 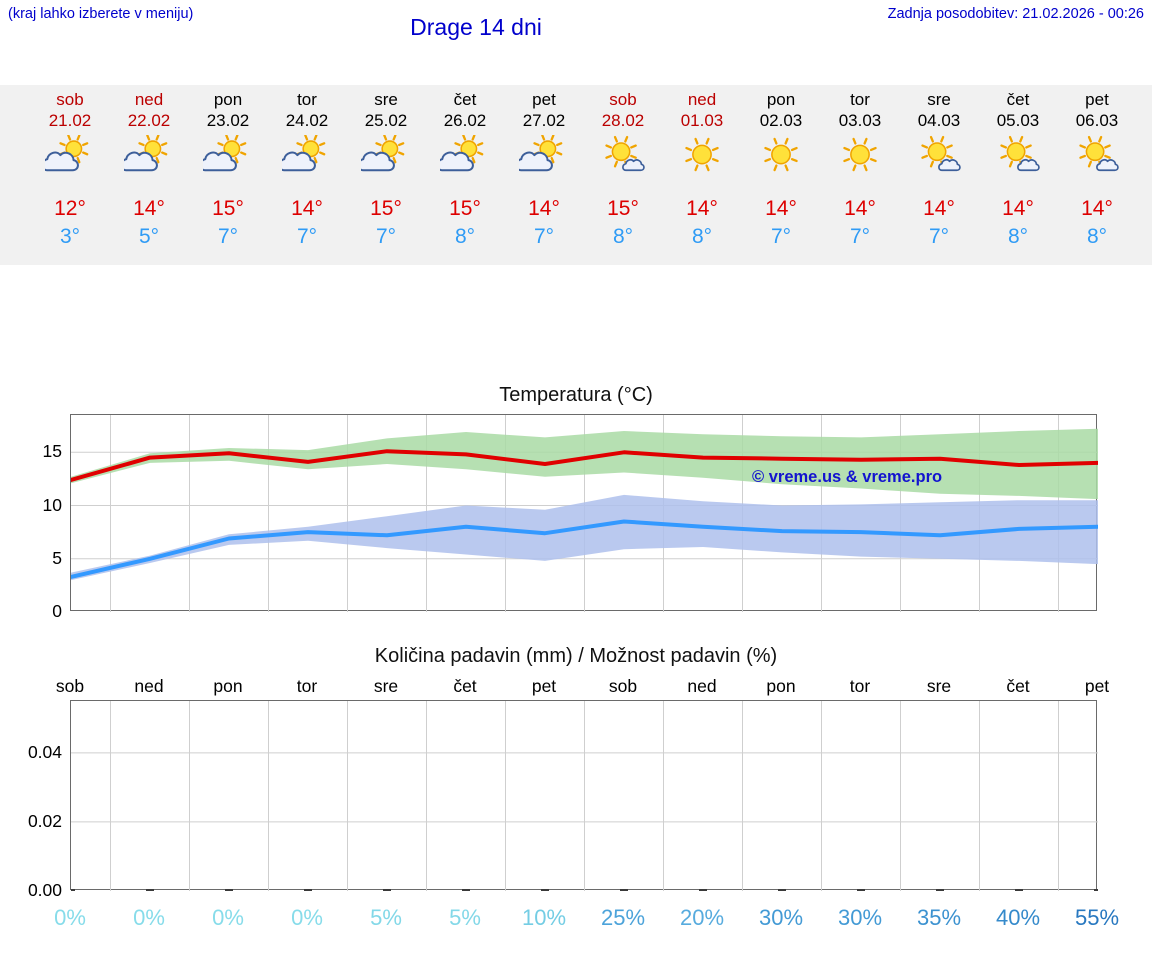 What do you see at coordinates (70, 99) in the screenshot?
I see `day-name: sob` at bounding box center [70, 99].